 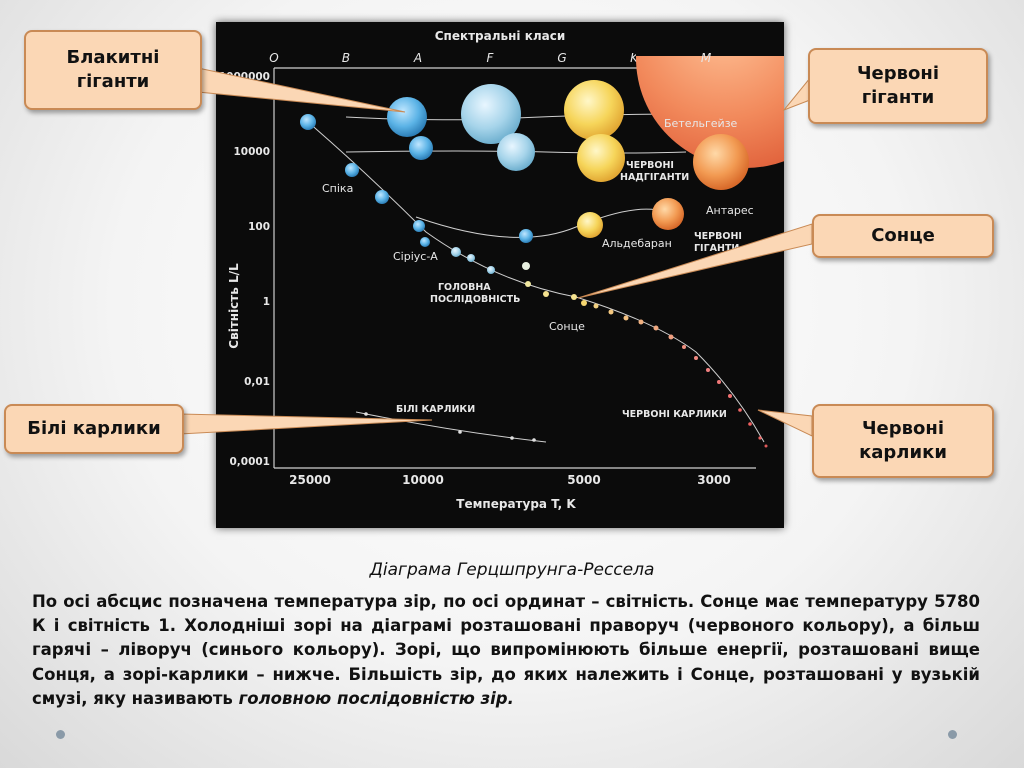 What do you see at coordinates (475, 293) in the screenshot?
I see `main-sequence-label: ГОЛОВНА ПОСЛІДОВНІСТЬ` at bounding box center [475, 293].